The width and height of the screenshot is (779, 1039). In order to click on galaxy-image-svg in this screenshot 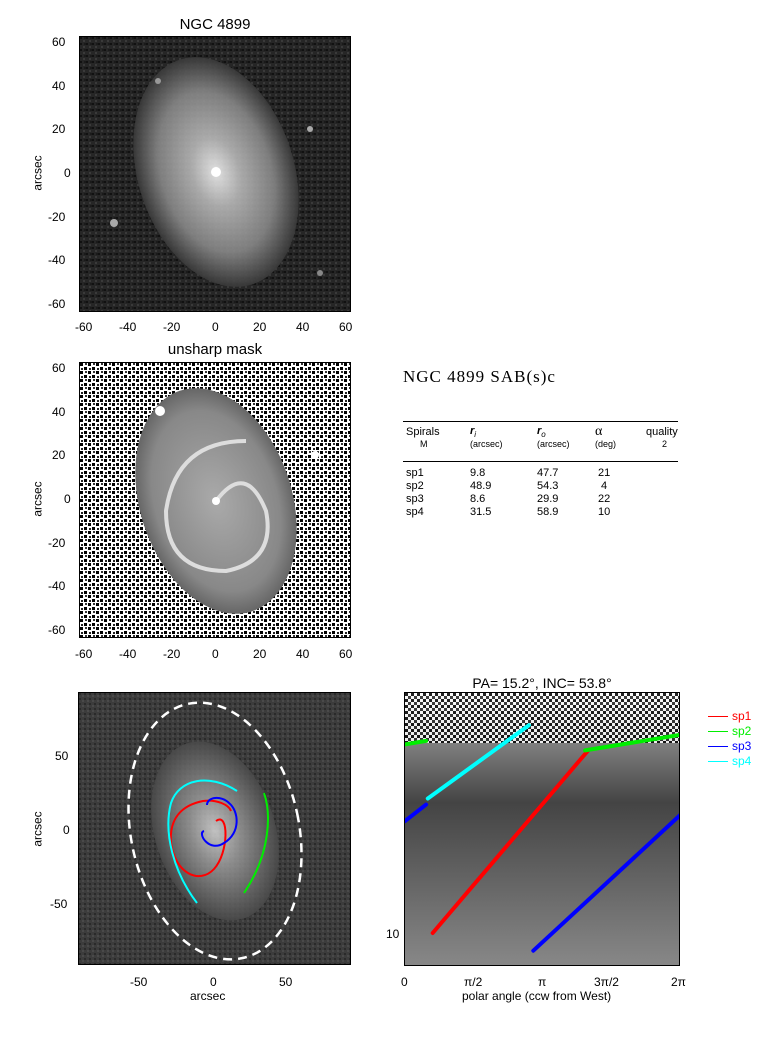, I will do `click(215, 174)`.